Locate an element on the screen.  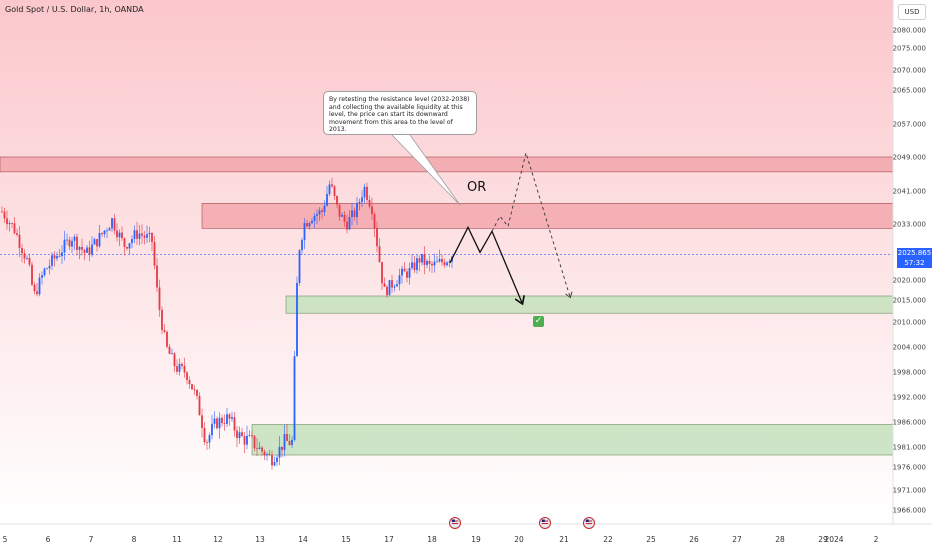
time-axis is located at coordinates (466, 537).